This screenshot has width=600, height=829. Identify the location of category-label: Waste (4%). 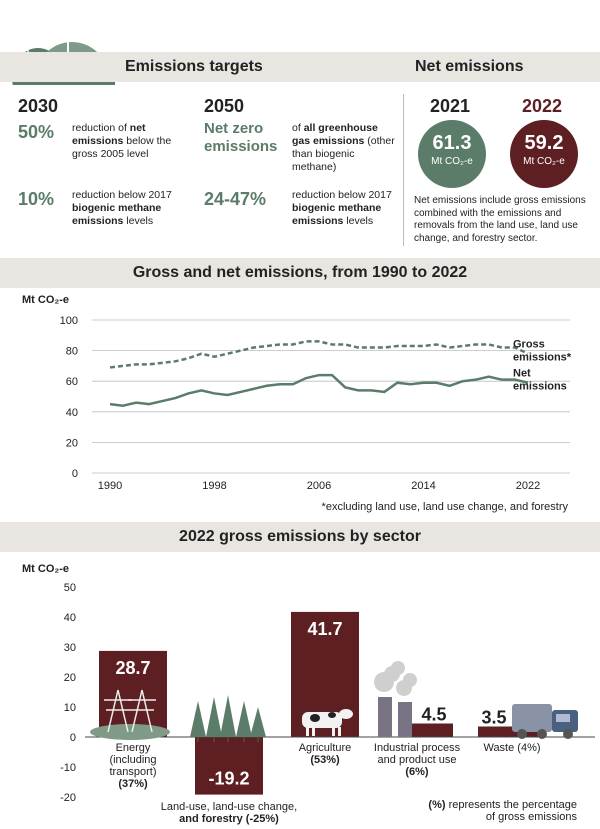
(511, 748).